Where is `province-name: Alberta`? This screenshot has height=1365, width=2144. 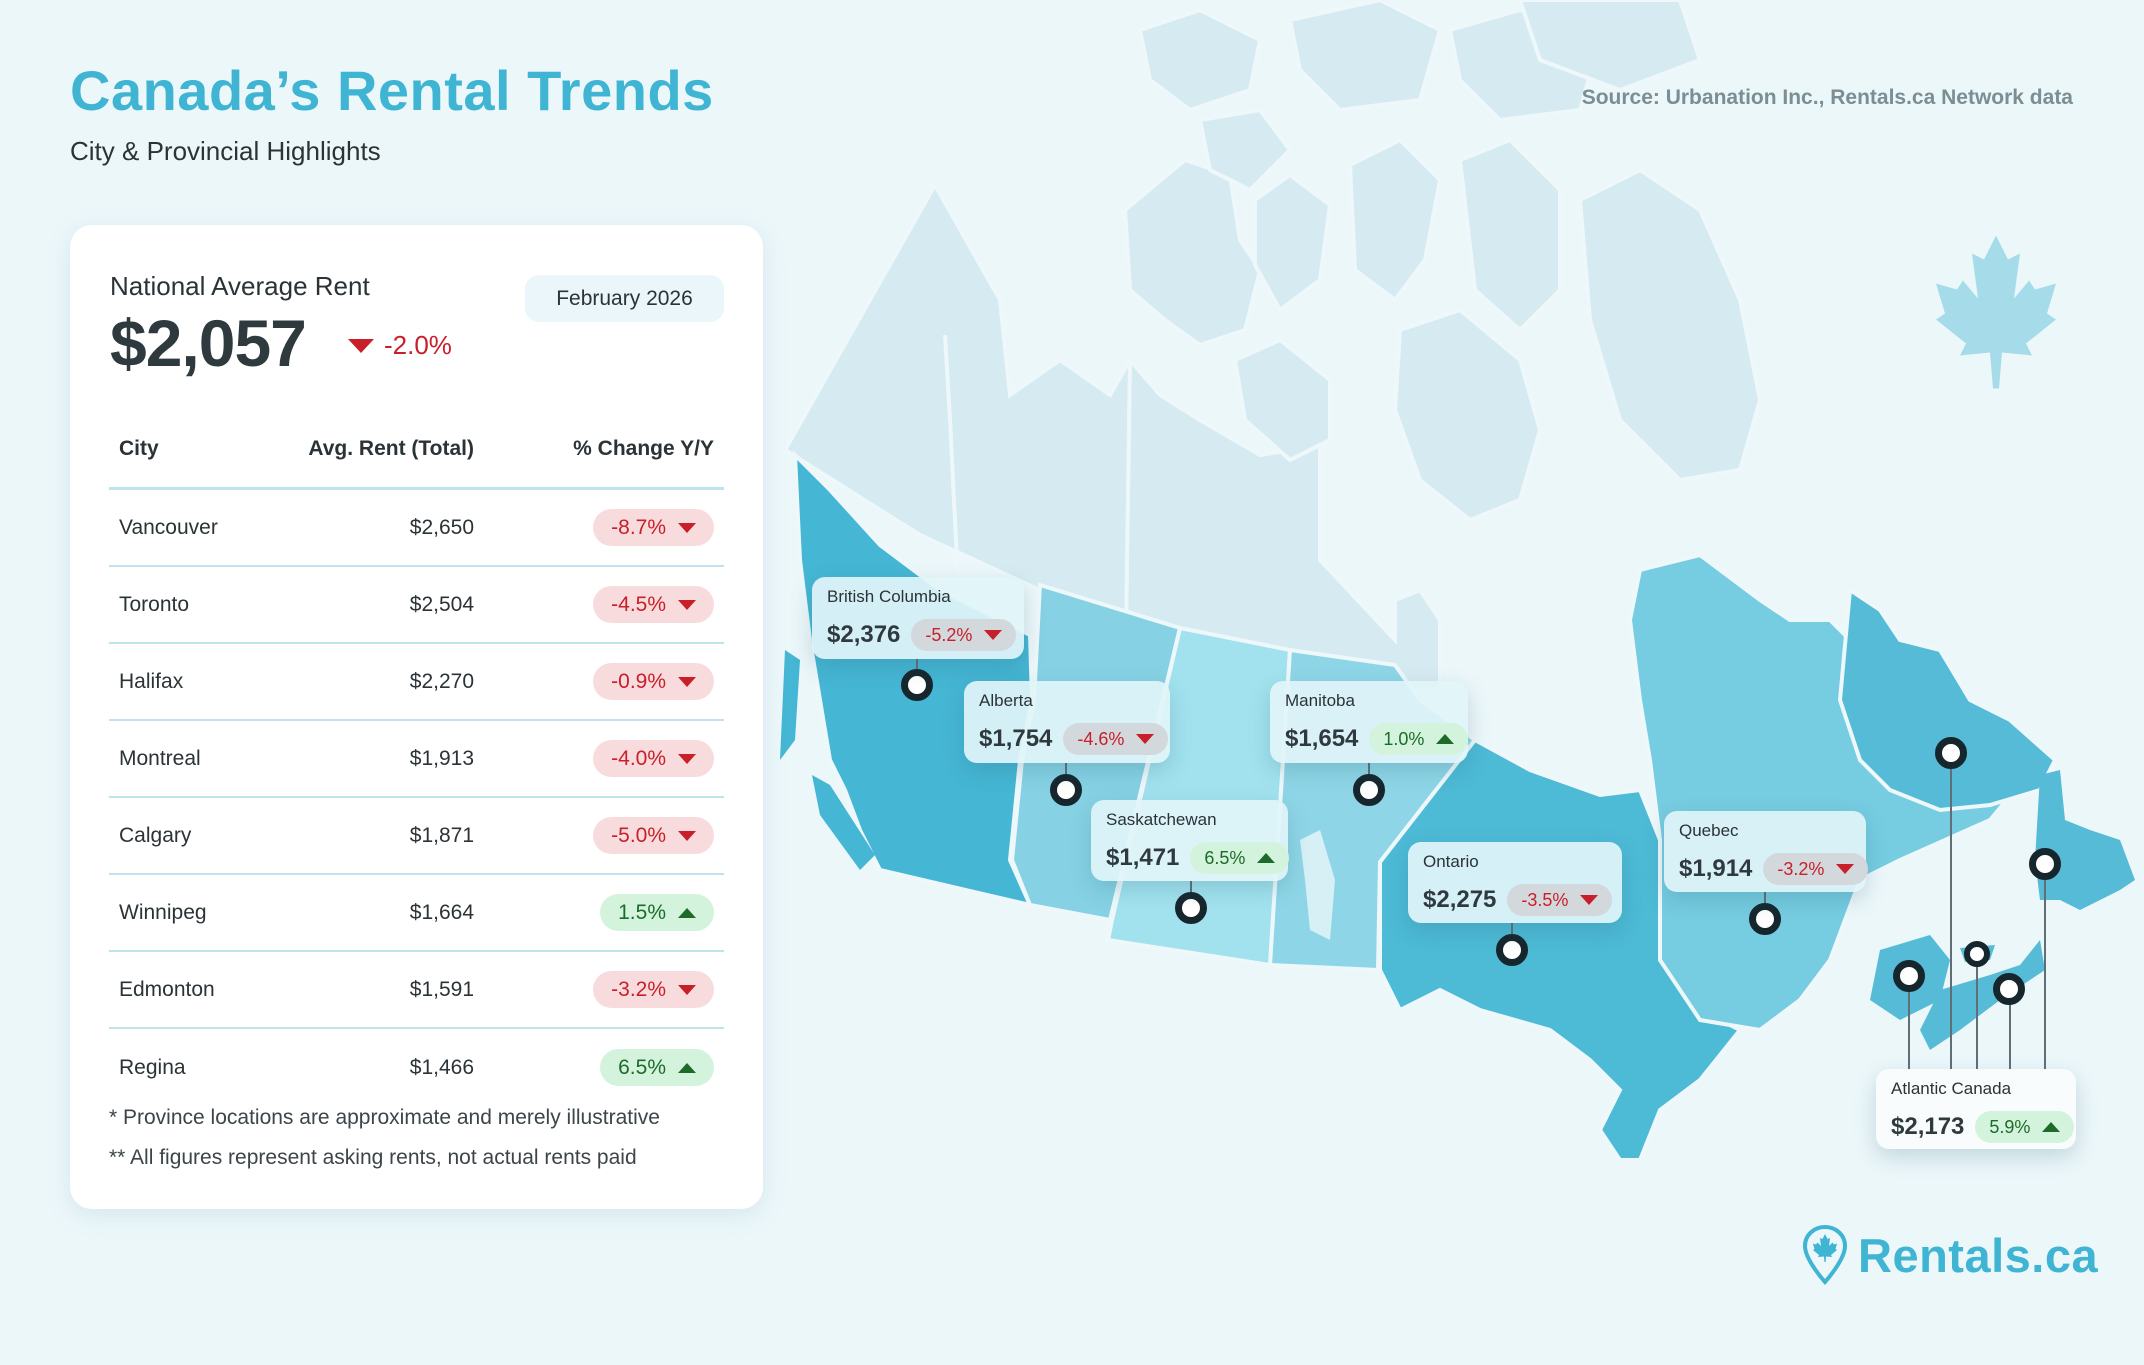 province-name: Alberta is located at coordinates (1006, 700).